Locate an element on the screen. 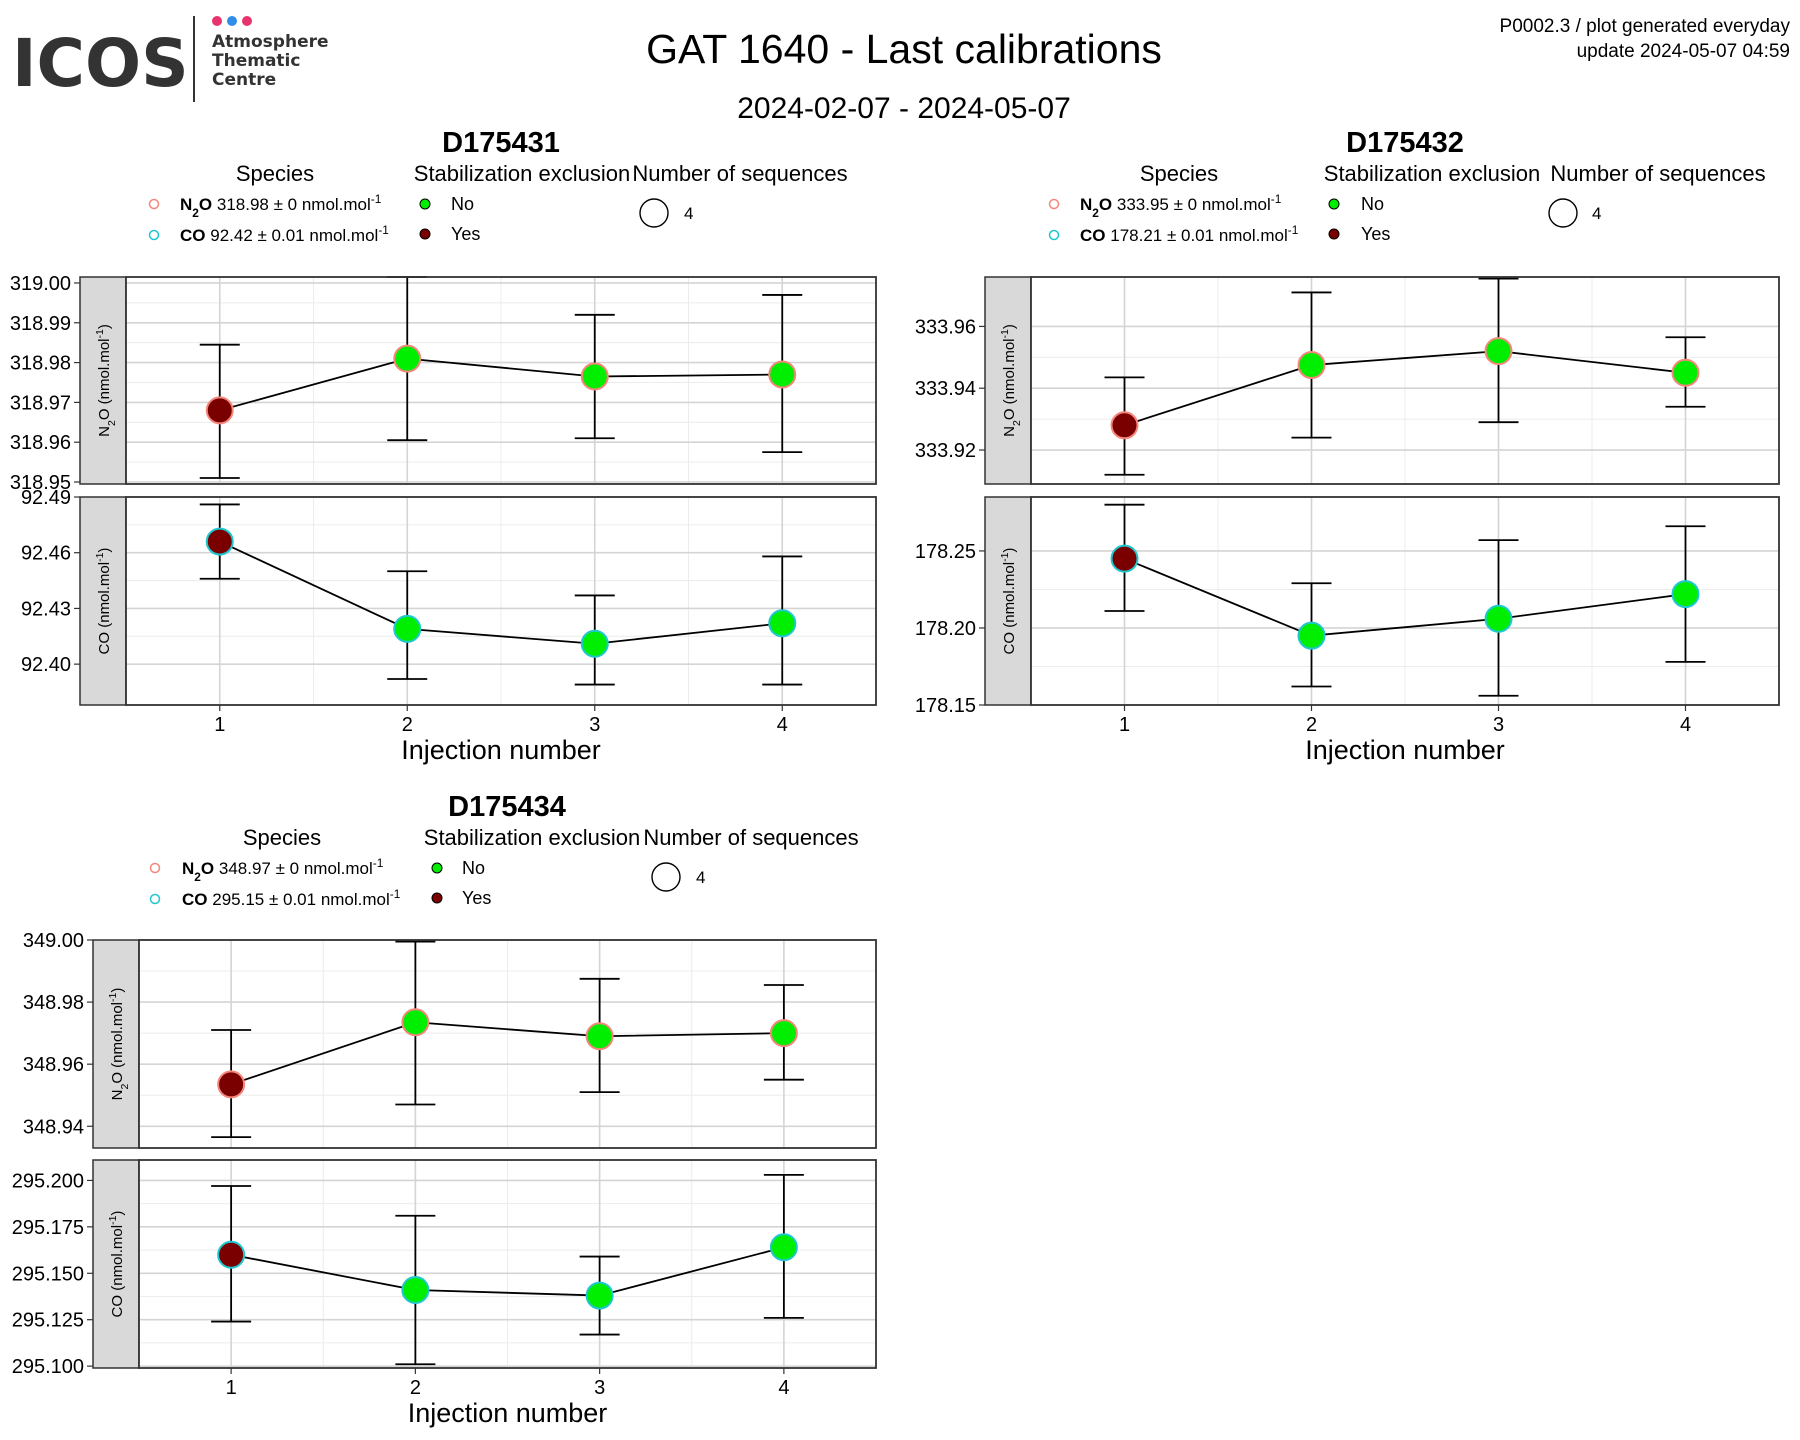 Image resolution: width=1800 pixels, height=1440 pixels. legend-species-title: Species is located at coordinates (1179, 173).